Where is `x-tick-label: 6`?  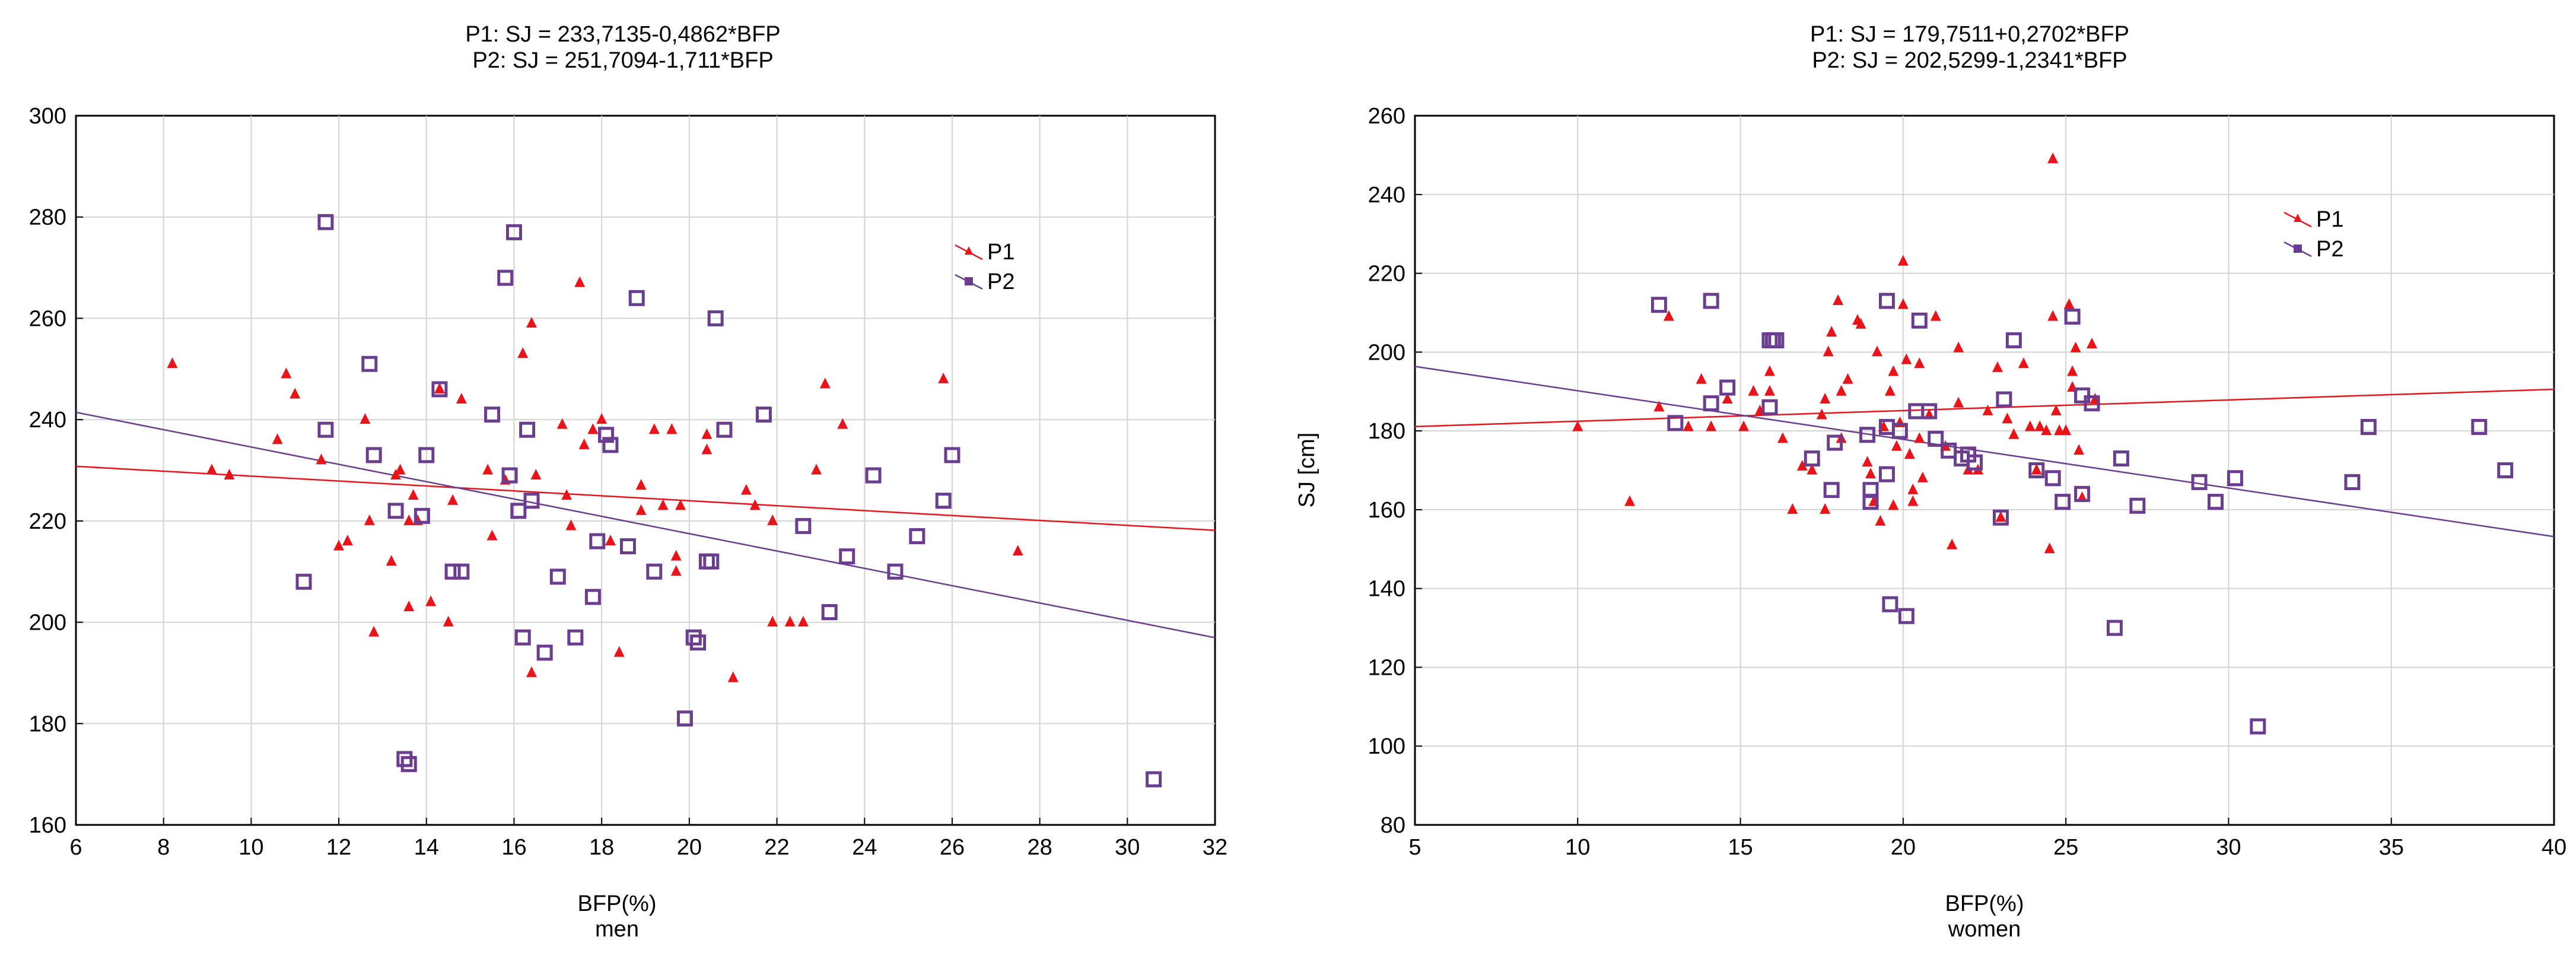
x-tick-label: 6 is located at coordinates (75, 847).